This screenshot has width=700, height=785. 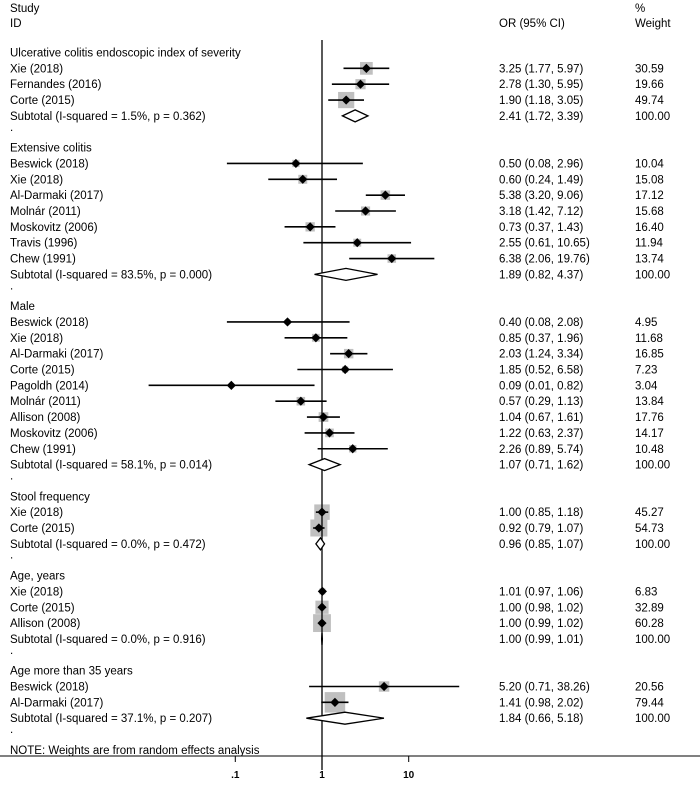 I want to click on study-or-ci: 1.01 (0.97, 1.06), so click(x=541, y=592).